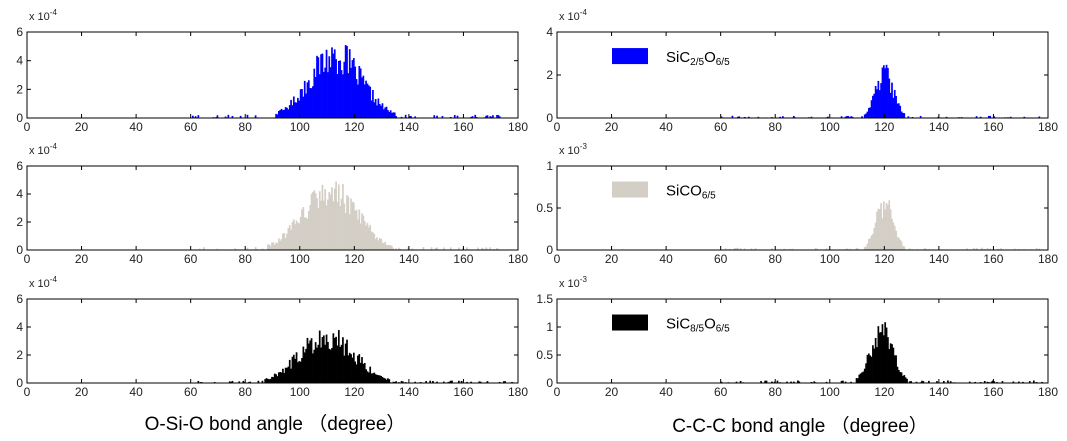  I want to click on y-tick-label: 6, so click(19, 299).